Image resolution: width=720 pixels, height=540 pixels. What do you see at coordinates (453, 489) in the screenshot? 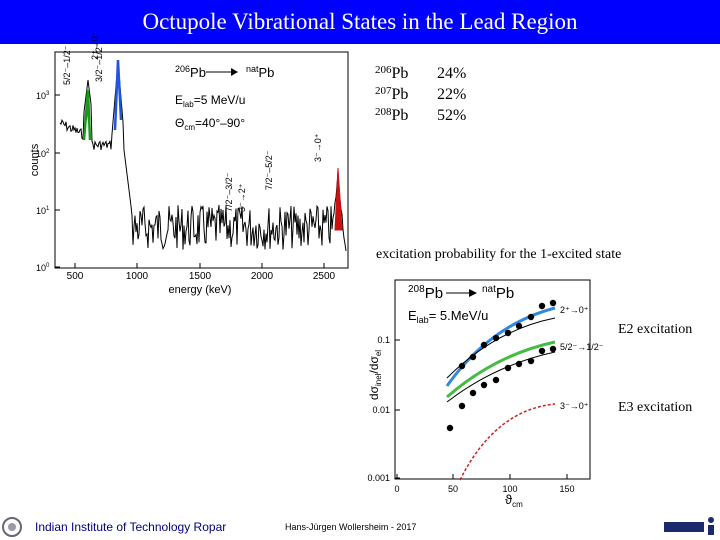
I see `x-tick-label: 50` at bounding box center [453, 489].